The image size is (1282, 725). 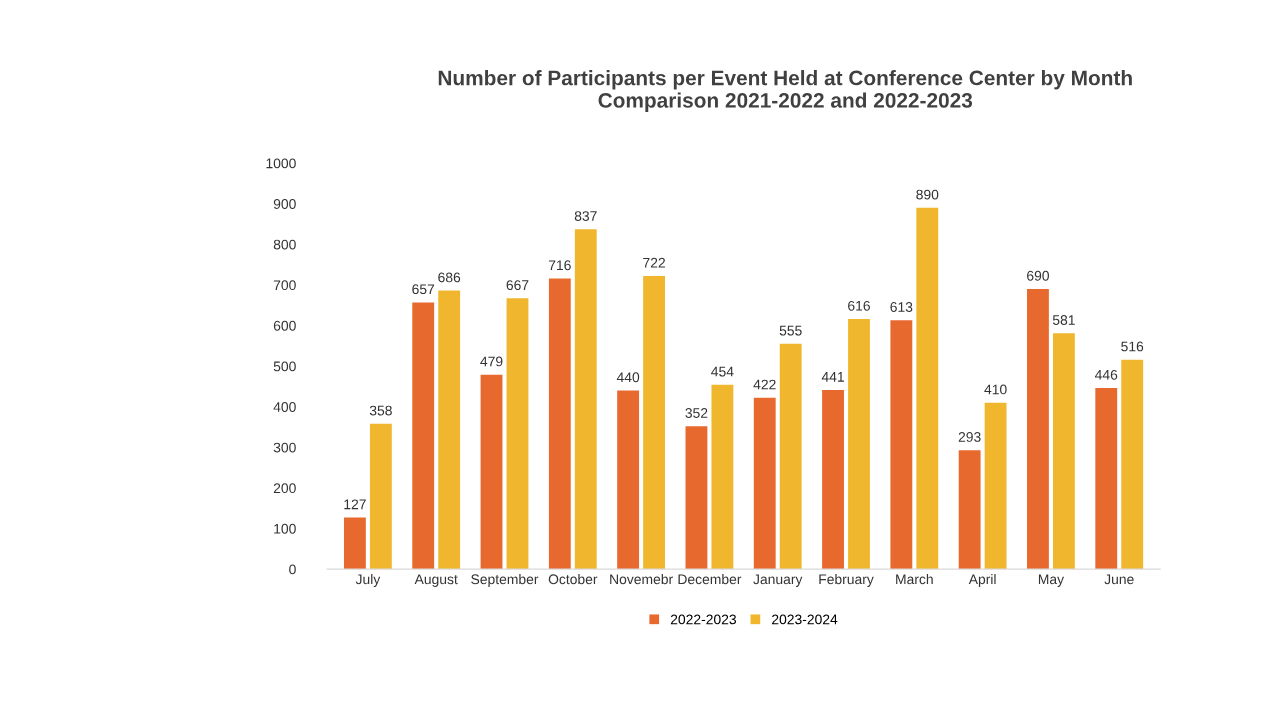 What do you see at coordinates (292, 569) in the screenshot?
I see `y-tick-label: 0` at bounding box center [292, 569].